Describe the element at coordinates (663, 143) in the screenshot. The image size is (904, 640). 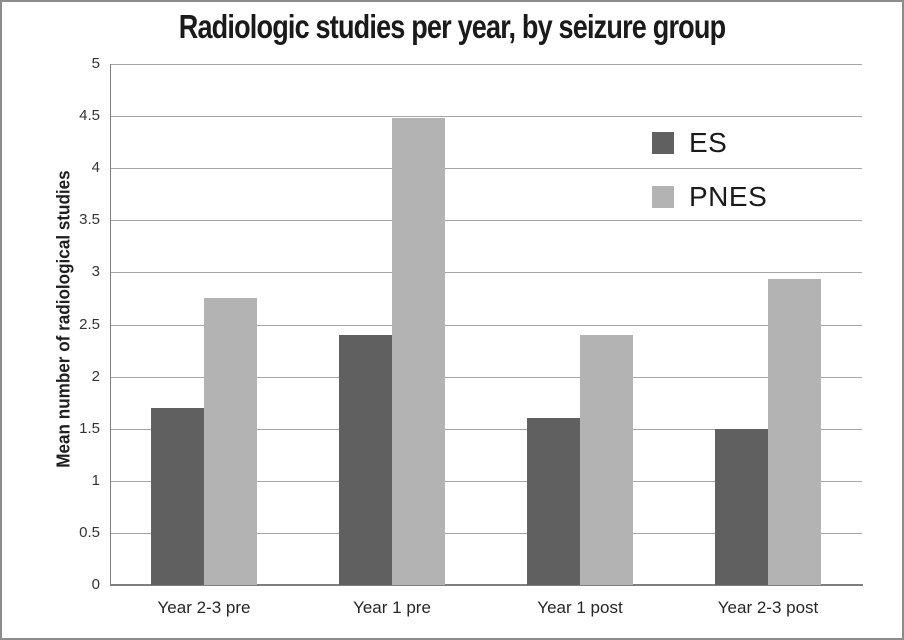
I see `legend-swatch-es` at that location.